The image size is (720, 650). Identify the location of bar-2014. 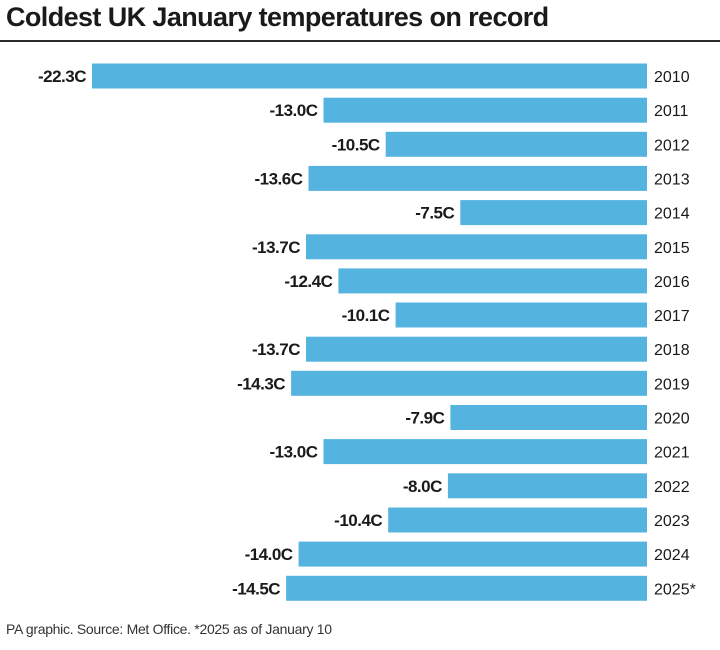
(553, 213).